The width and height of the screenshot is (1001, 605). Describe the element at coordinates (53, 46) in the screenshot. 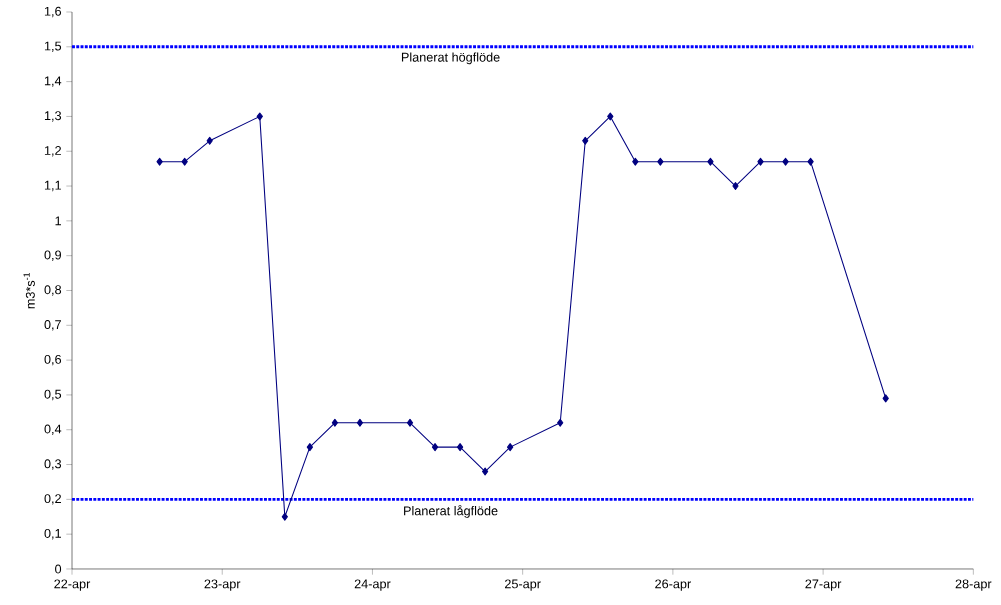

I see `y-tick-label: 1,5` at that location.